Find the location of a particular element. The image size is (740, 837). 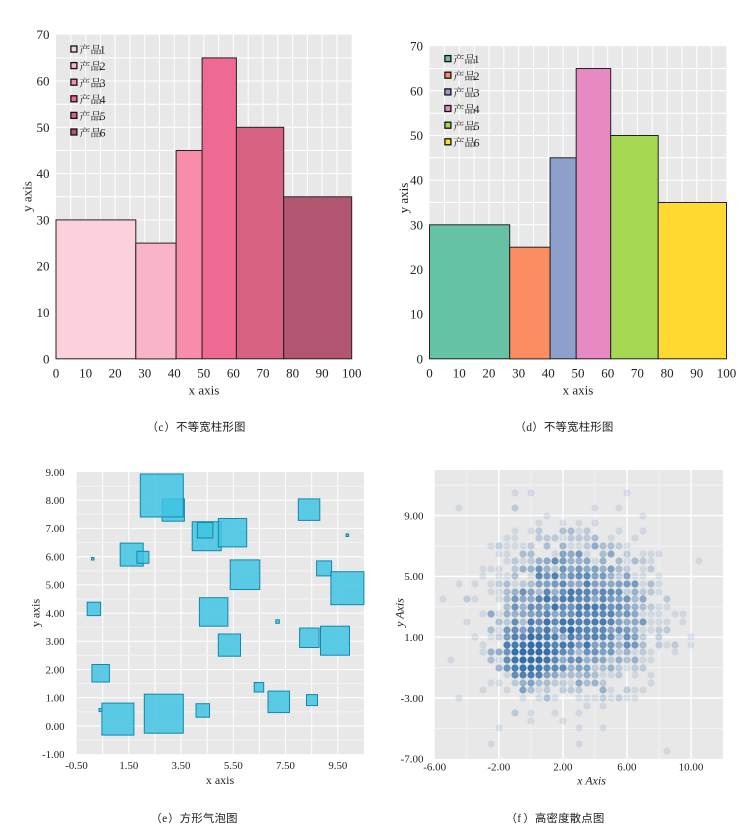

svg-text: 3.00 is located at coordinates (55, 642).